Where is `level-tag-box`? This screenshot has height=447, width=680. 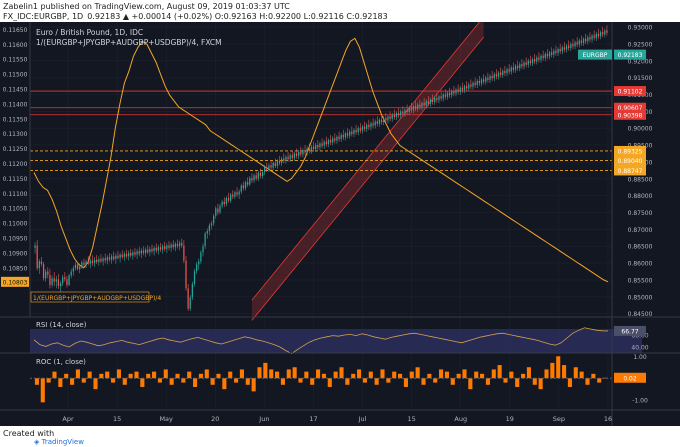
level-tag-box is located at coordinates (630, 160).